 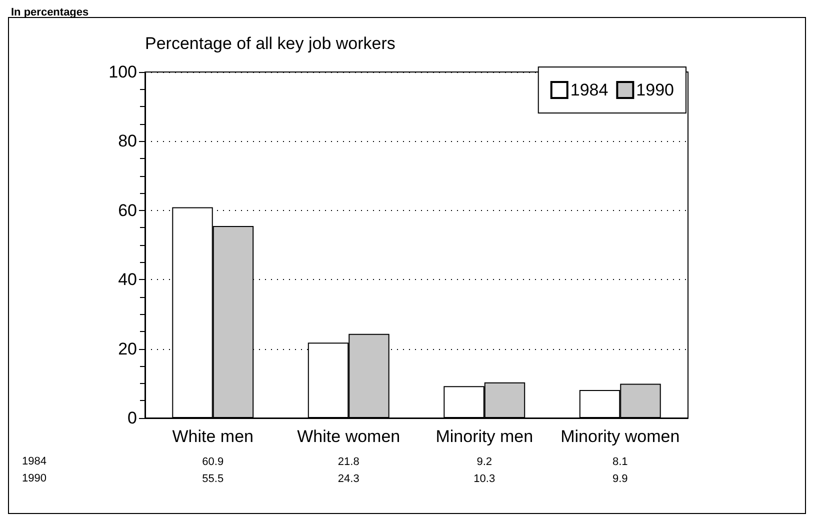 I want to click on data-label: 21.8, so click(x=349, y=462).